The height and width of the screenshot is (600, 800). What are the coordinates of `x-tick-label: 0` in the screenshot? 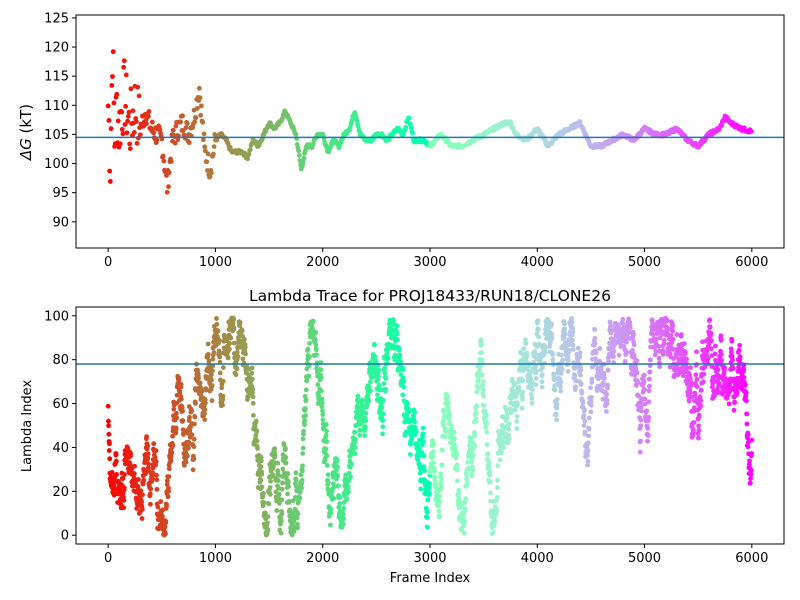 It's located at (108, 558).